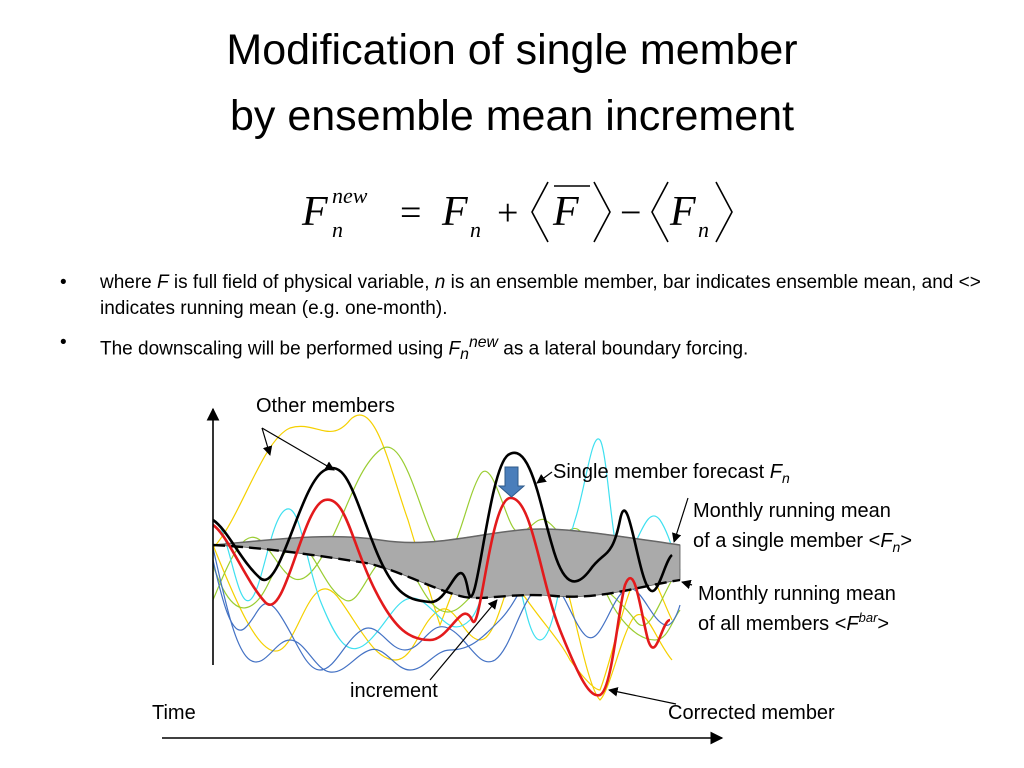  What do you see at coordinates (682, 212) in the screenshot?
I see `formula-t3-f: F` at bounding box center [682, 212].